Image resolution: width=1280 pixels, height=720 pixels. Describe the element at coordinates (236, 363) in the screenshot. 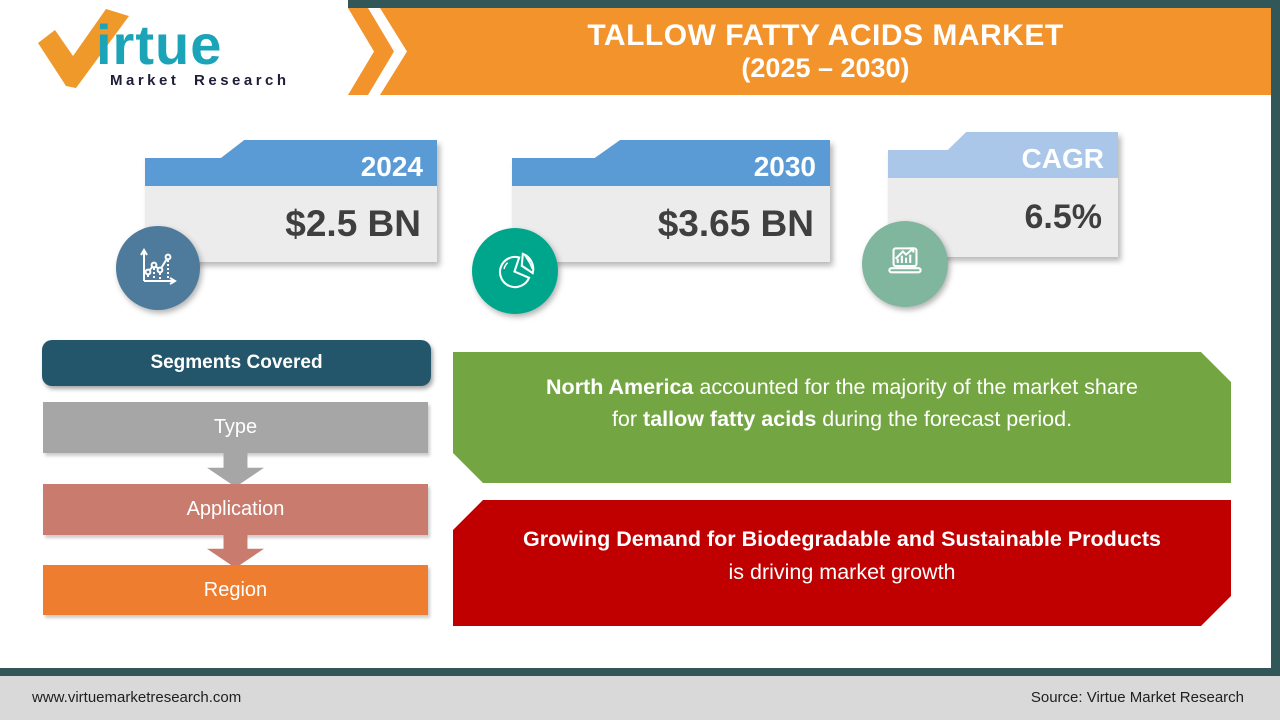

I see `segments-covered-header: Segments Covered` at that location.